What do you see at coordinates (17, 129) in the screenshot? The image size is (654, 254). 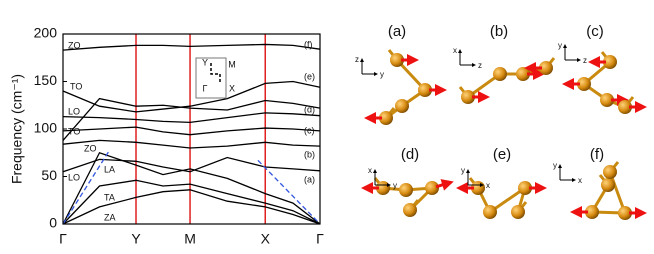 I see `y-axis-label: Frequency (cm⁻¹)` at bounding box center [17, 129].